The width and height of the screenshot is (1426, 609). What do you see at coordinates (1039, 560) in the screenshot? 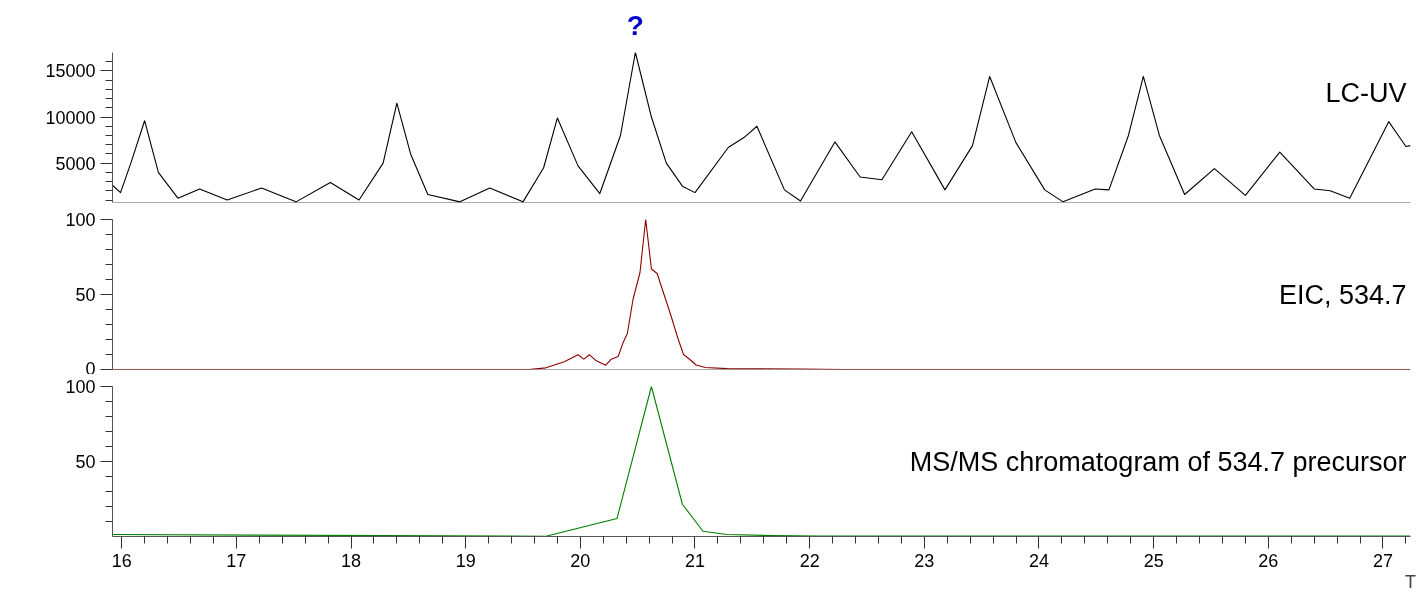
I see `x-tick-label: 24` at bounding box center [1039, 560].